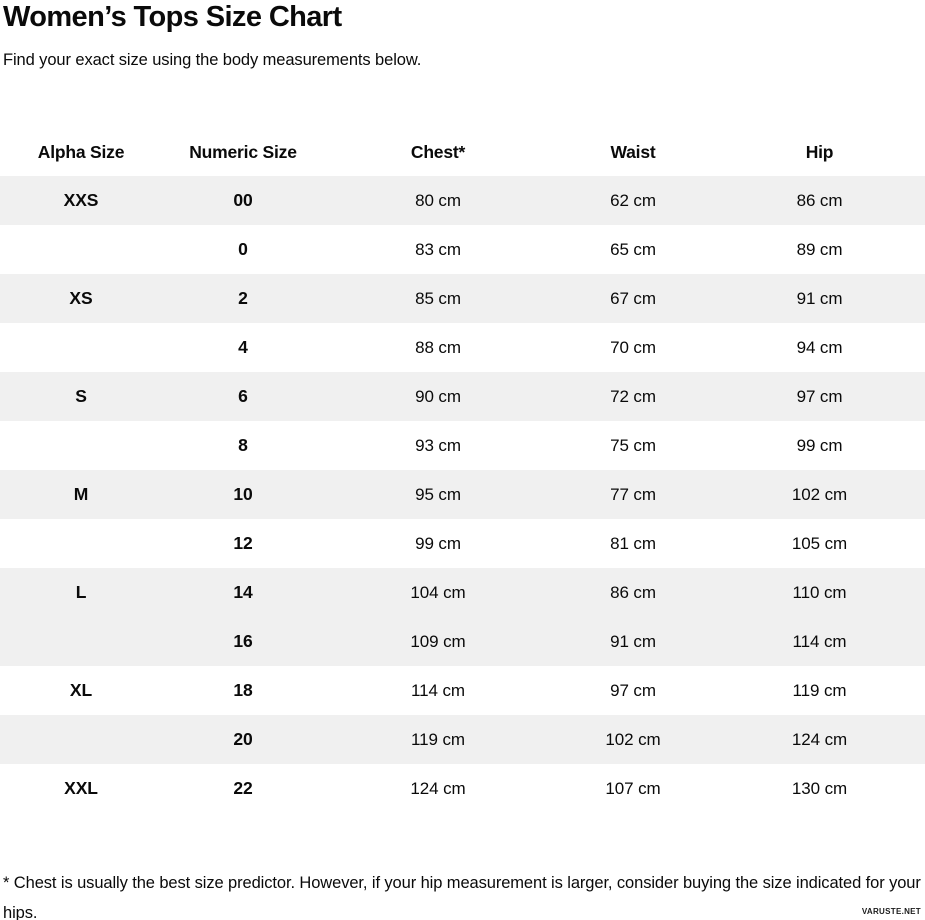 Image resolution: width=925 pixels, height=920 pixels. I want to click on alpha-size-cell: XL, so click(81, 690).